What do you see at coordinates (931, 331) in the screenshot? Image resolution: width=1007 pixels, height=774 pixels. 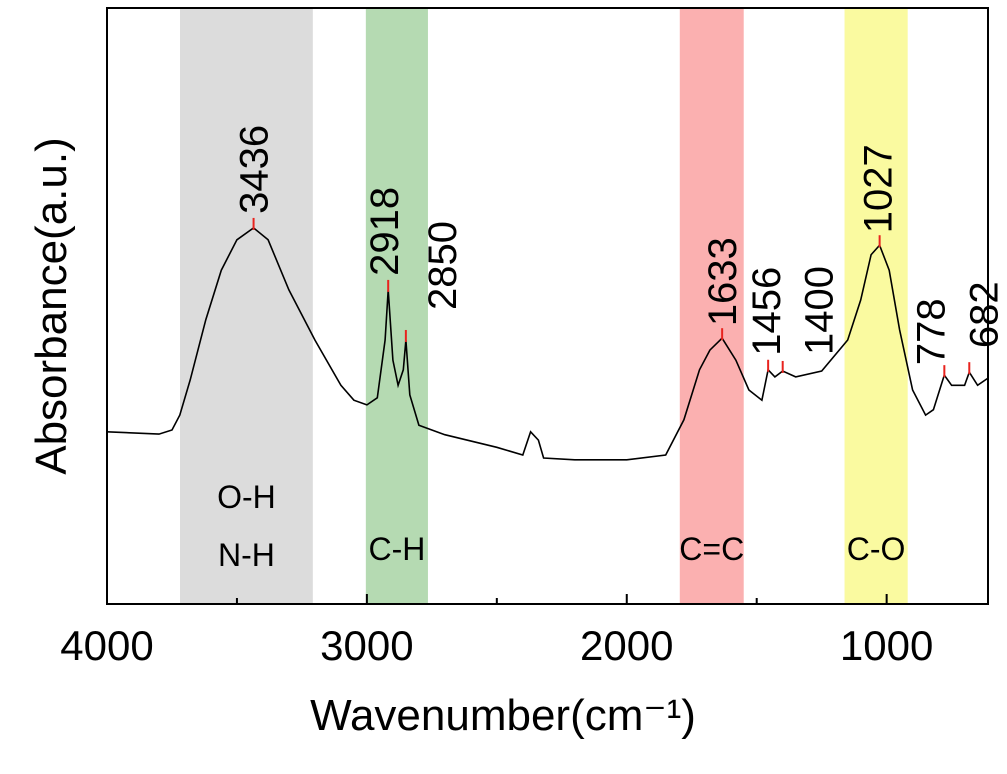 I see `peak-label: 778` at bounding box center [931, 331].